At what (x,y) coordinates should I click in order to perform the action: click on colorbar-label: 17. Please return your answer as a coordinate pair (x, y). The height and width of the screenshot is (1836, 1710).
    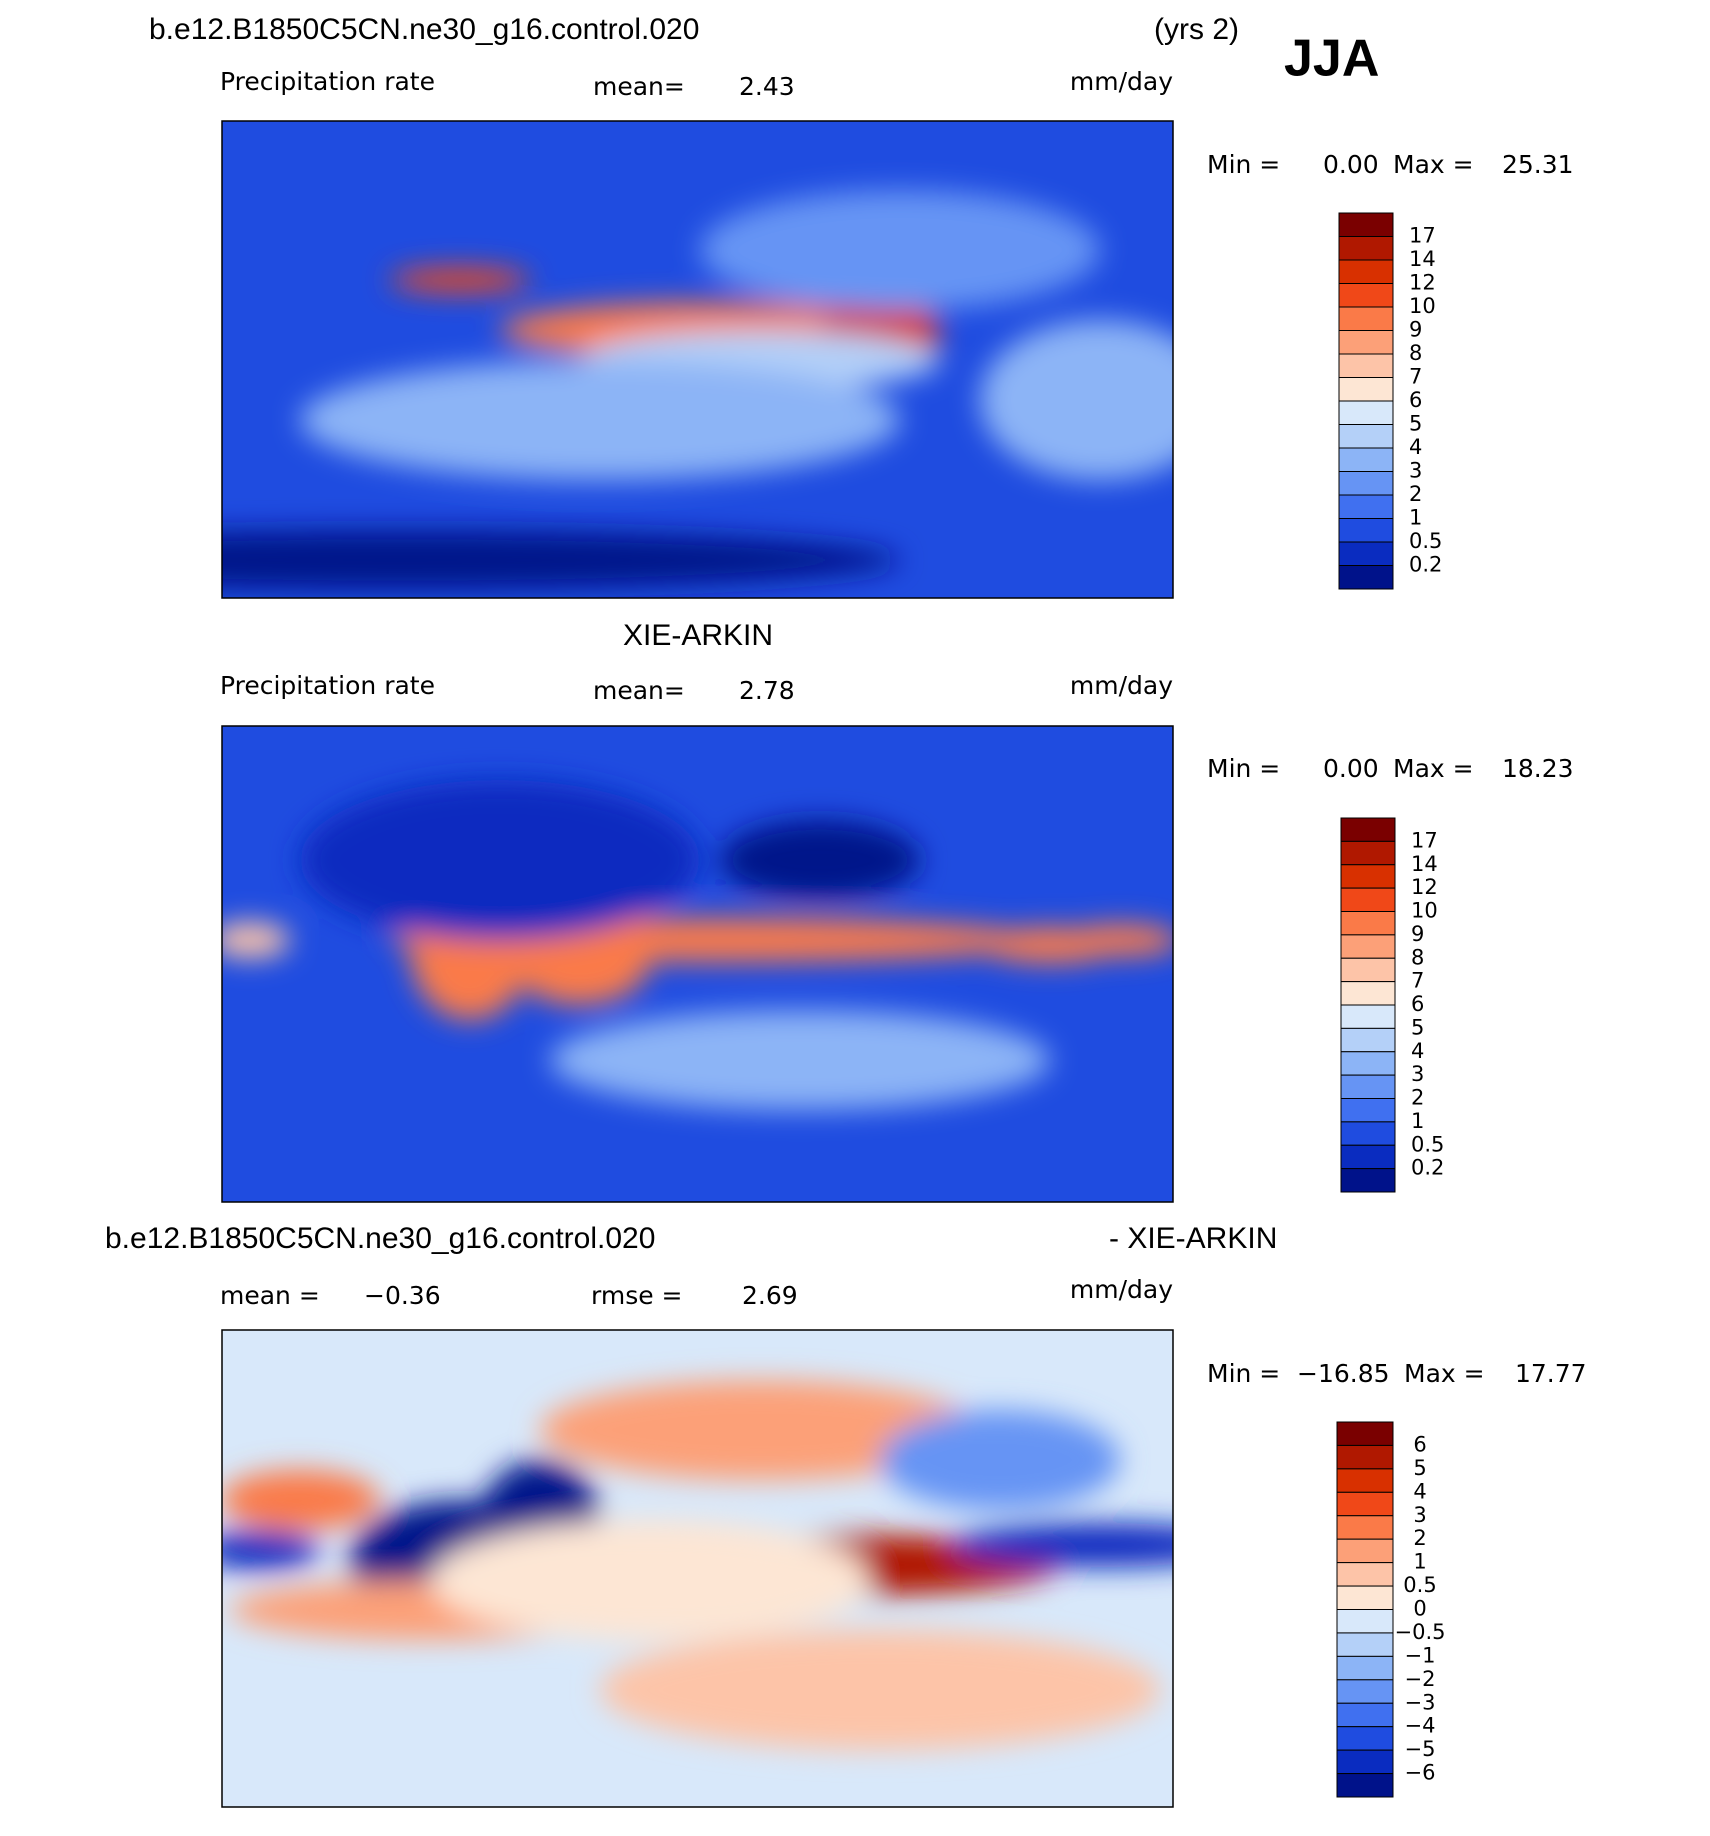
    Looking at the image, I should click on (1422, 236).